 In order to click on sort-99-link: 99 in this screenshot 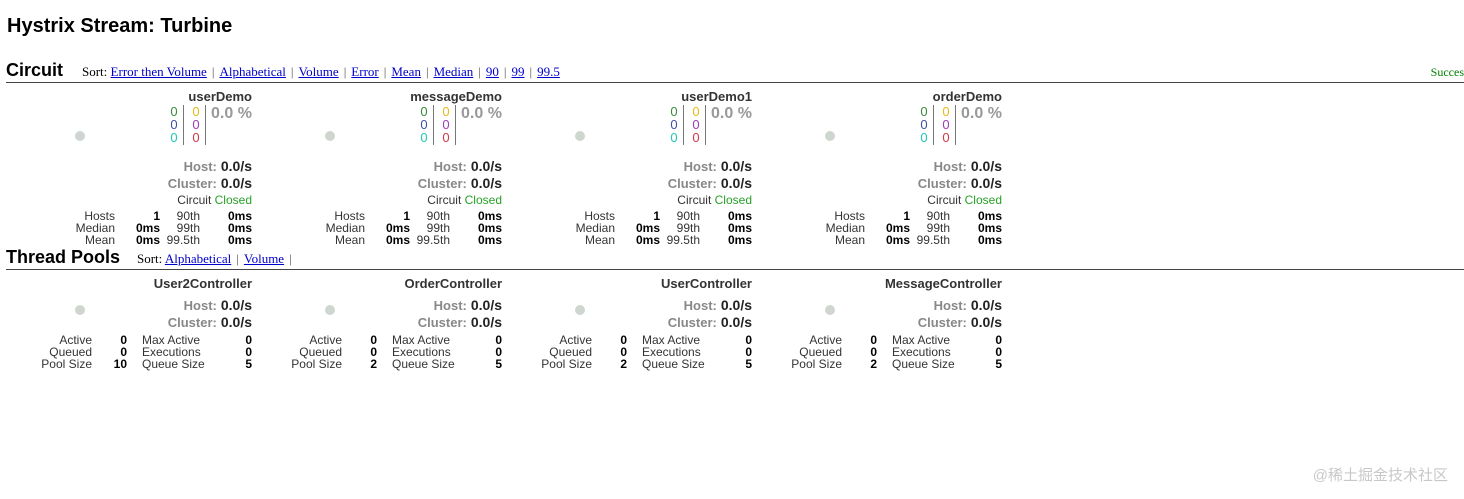, I will do `click(518, 71)`.